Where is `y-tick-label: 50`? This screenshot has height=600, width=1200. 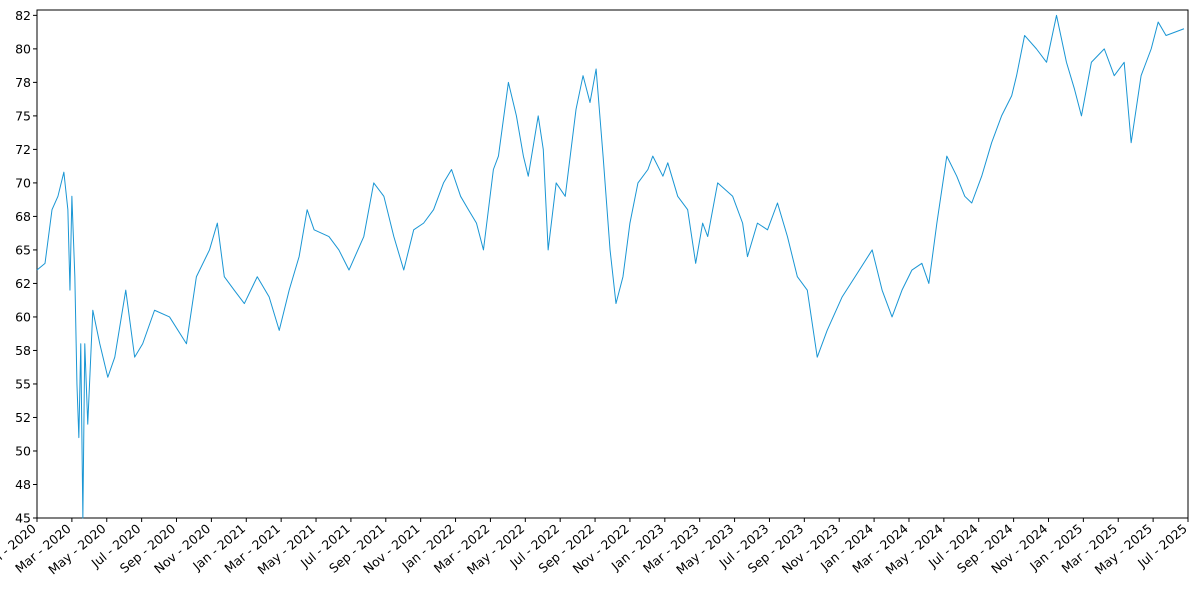
y-tick-label: 50 is located at coordinates (23, 450).